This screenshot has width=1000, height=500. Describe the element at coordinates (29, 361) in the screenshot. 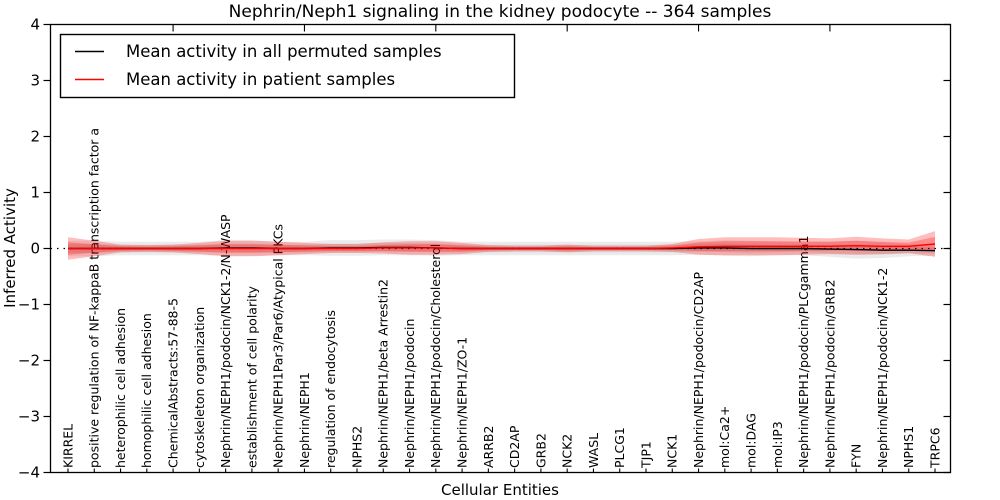

I see `y-tick-label: −2` at that location.